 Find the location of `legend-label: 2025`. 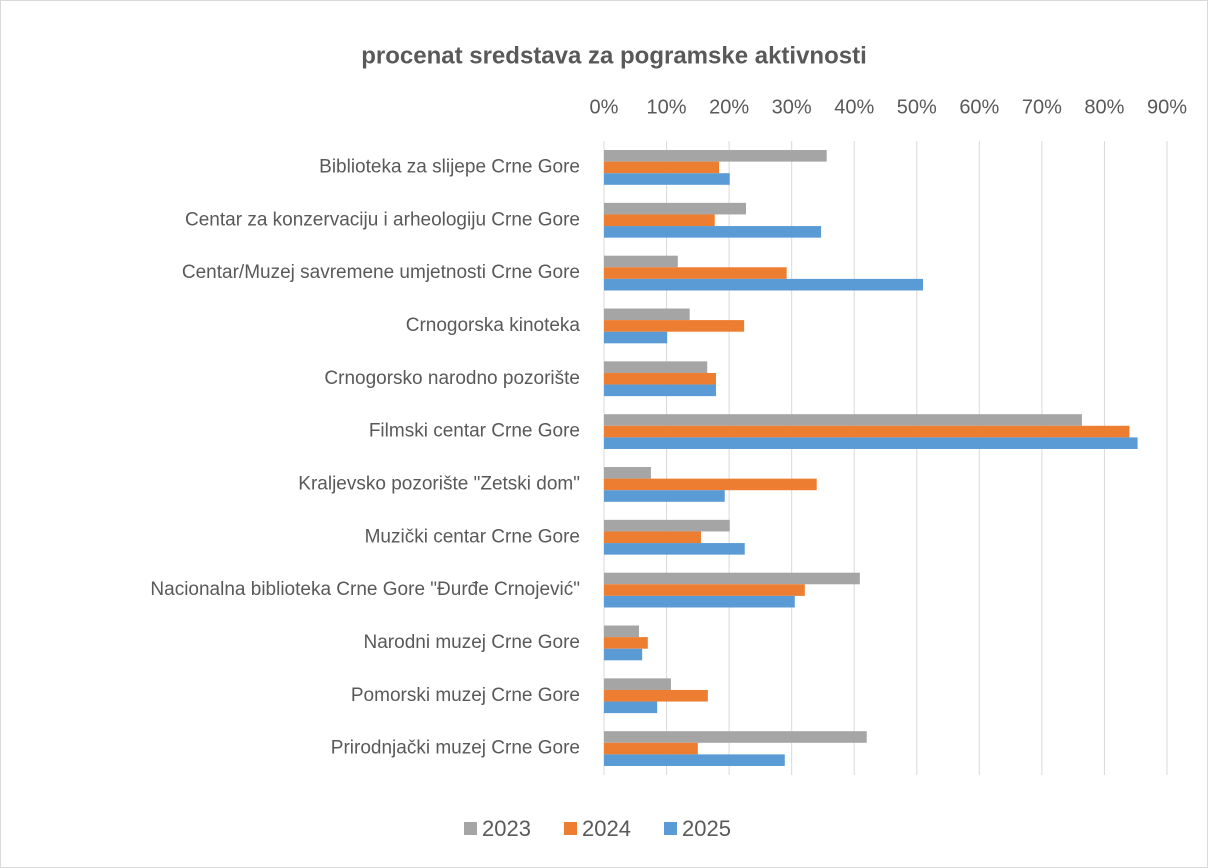

legend-label: 2025 is located at coordinates (706, 828).